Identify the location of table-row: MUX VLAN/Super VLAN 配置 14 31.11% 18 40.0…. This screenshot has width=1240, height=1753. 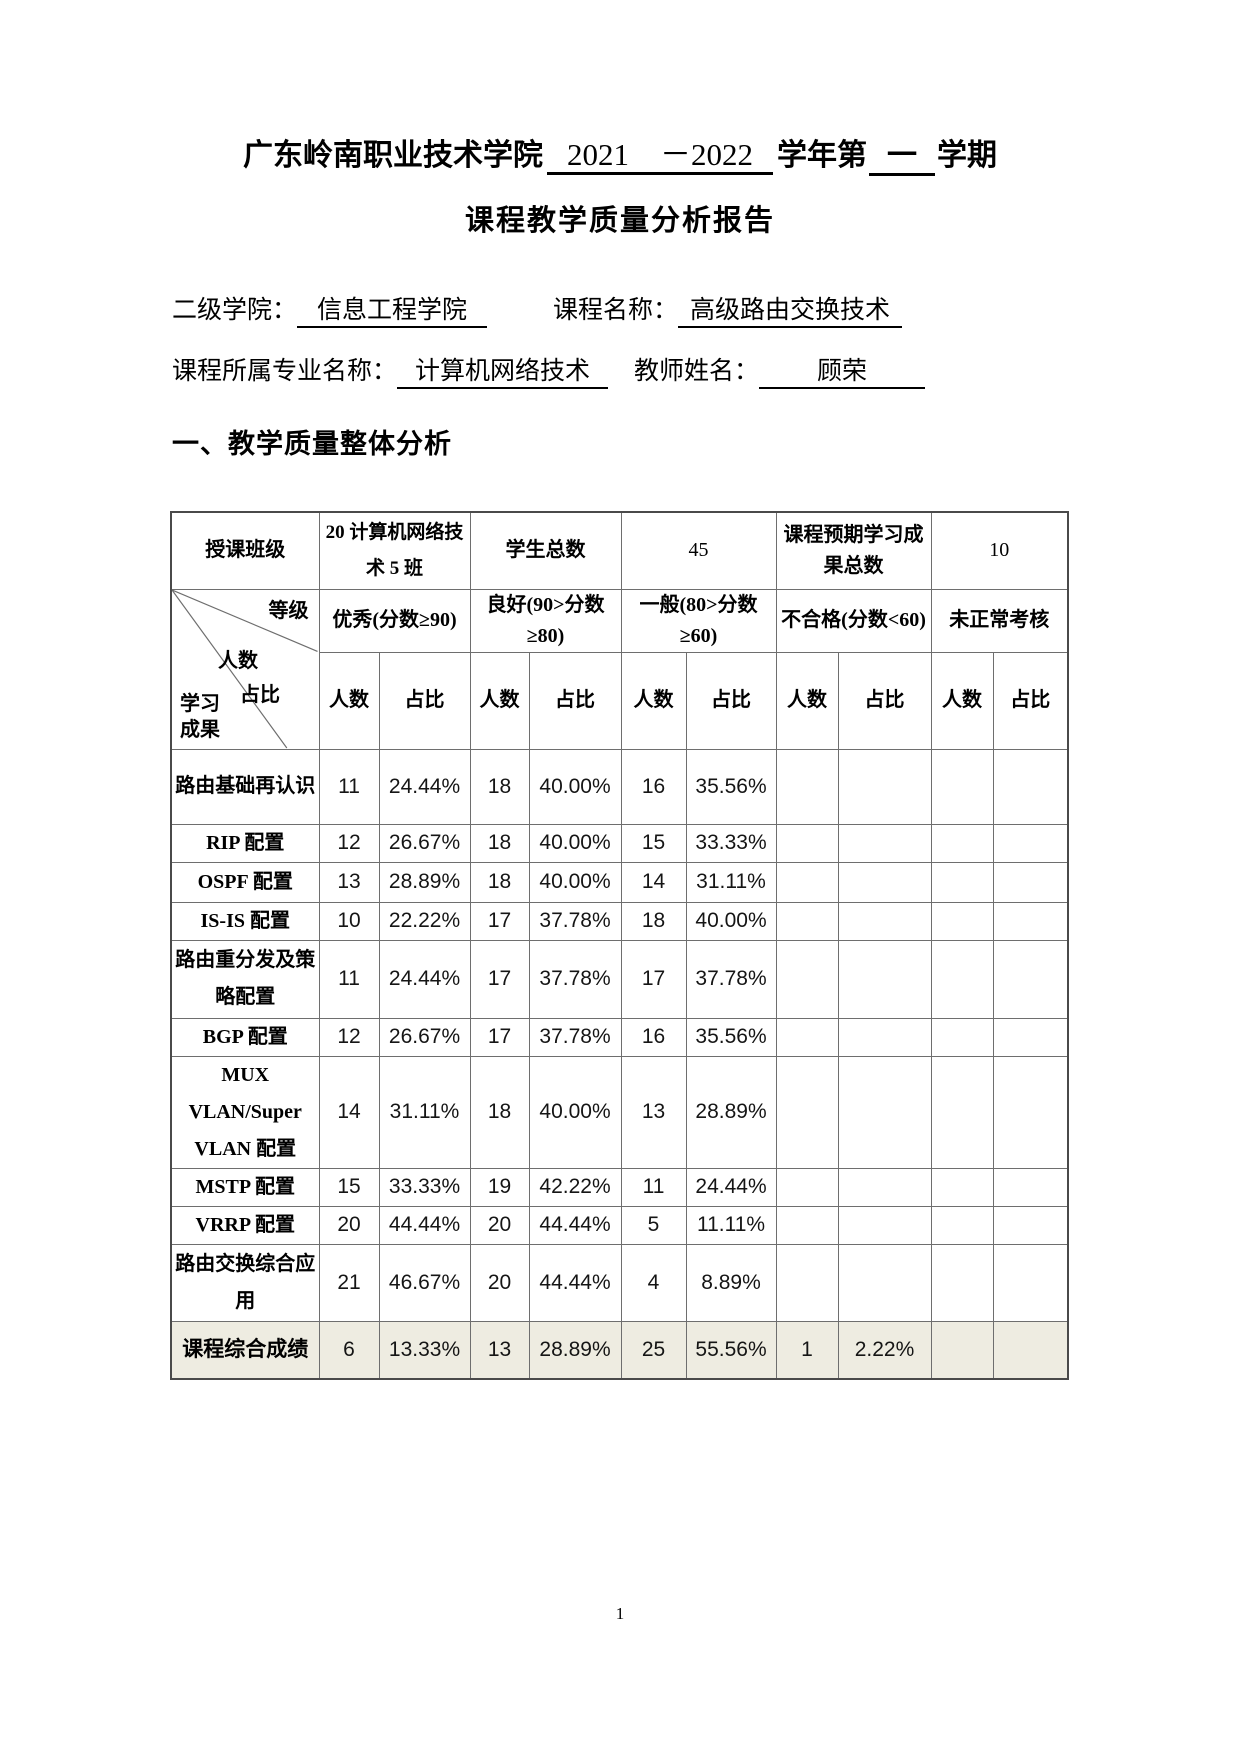
(619, 1112).